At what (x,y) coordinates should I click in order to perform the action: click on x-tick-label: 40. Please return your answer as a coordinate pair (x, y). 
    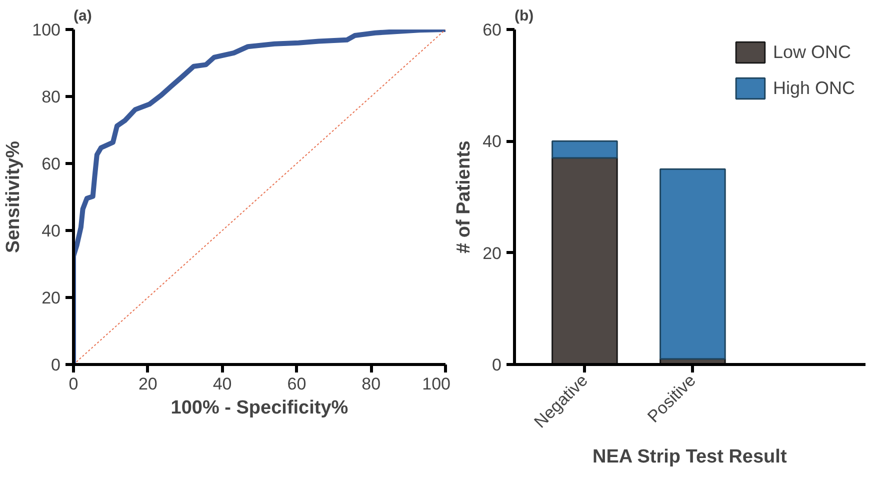
    Looking at the image, I should click on (222, 384).